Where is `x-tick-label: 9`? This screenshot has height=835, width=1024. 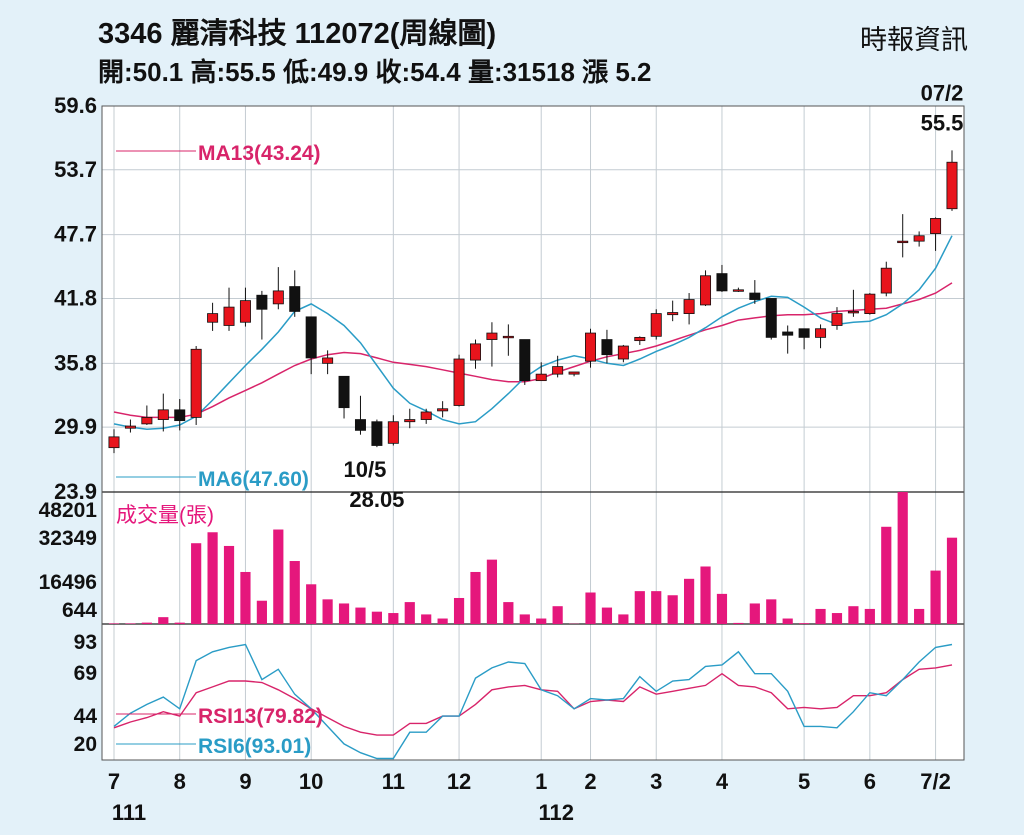 x-tick-label: 9 is located at coordinates (245, 781).